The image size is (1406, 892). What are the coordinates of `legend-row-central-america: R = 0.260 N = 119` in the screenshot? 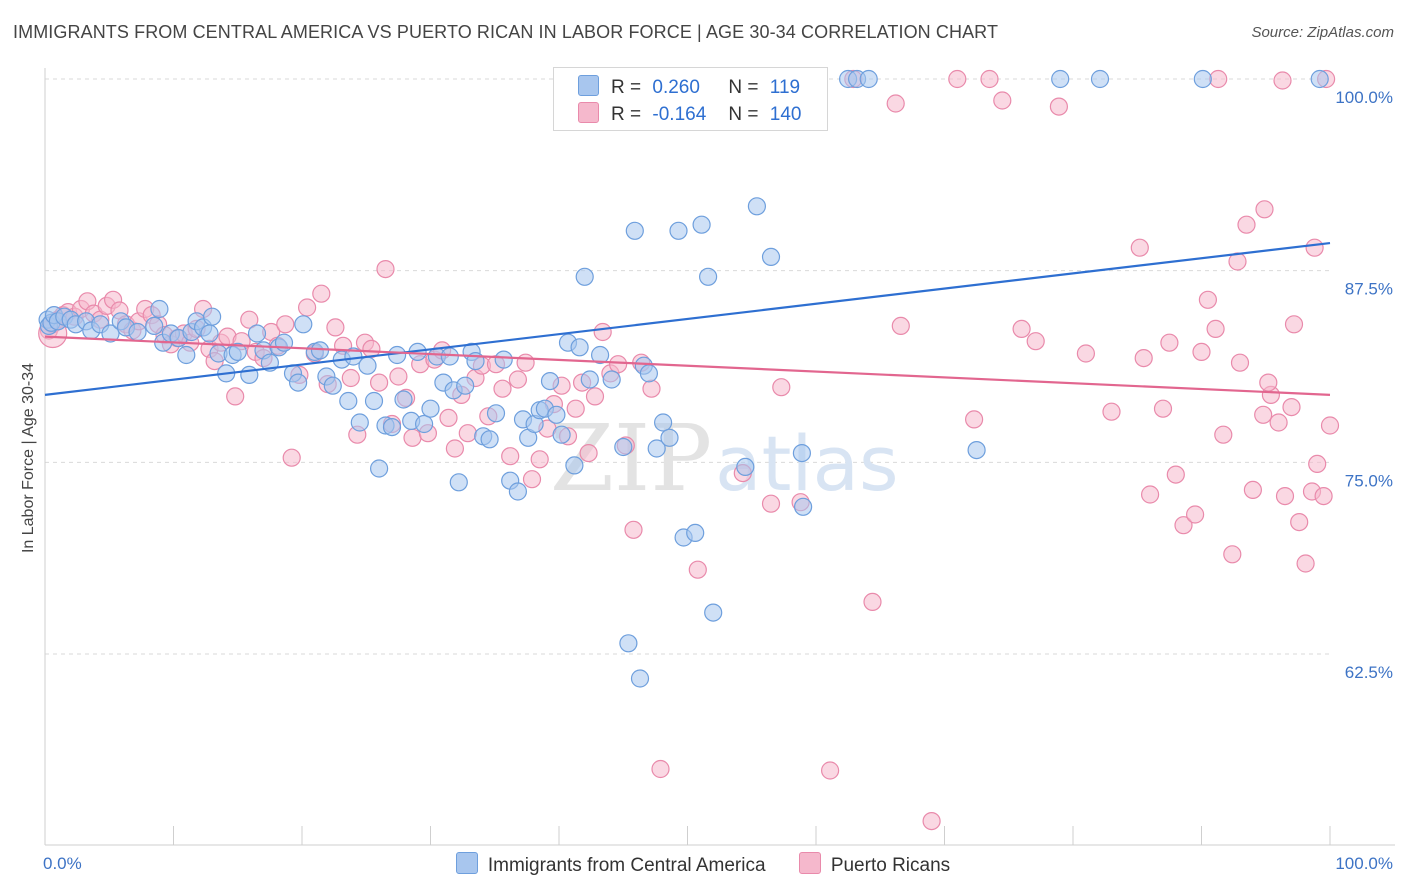 It's located at (689, 88).